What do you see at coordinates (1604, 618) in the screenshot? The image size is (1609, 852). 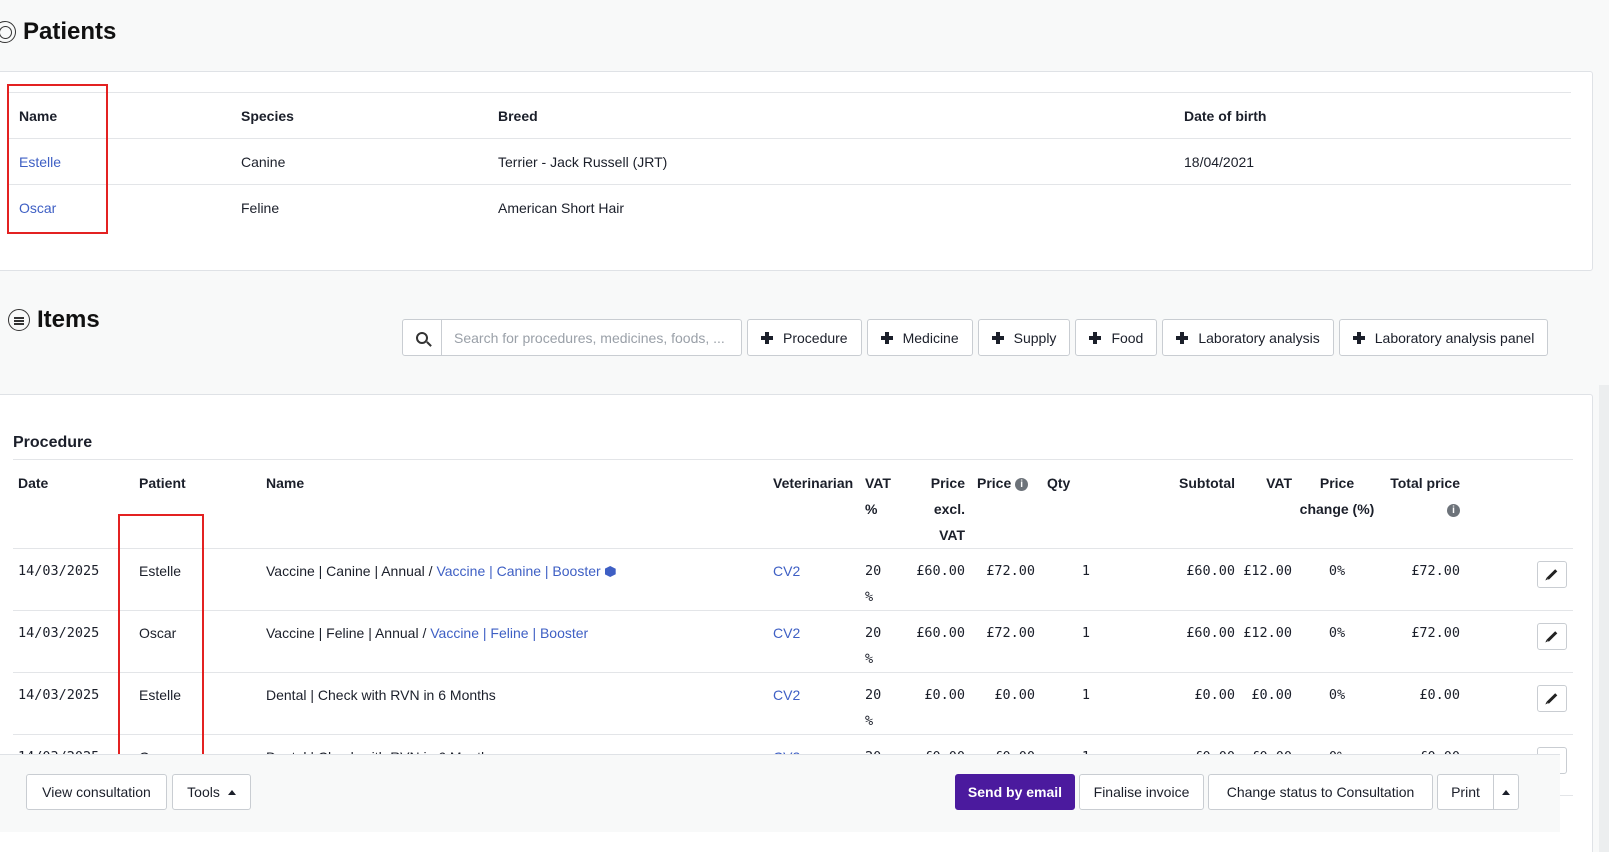 I see `scrollbar` at bounding box center [1604, 618].